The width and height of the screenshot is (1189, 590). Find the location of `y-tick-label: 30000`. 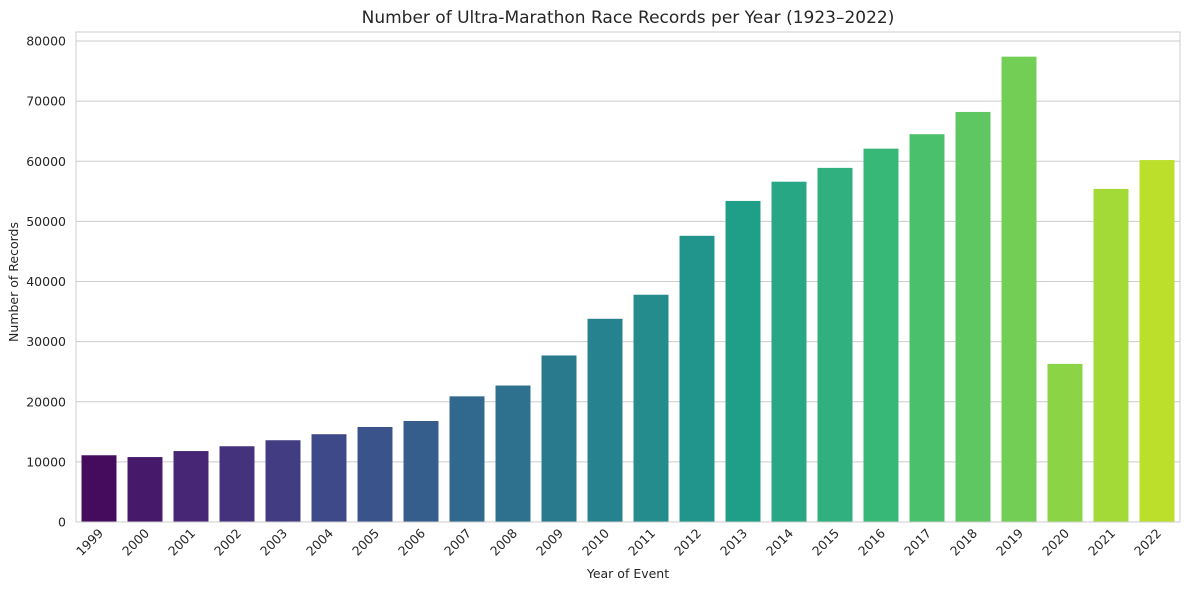

y-tick-label: 30000 is located at coordinates (46, 341).